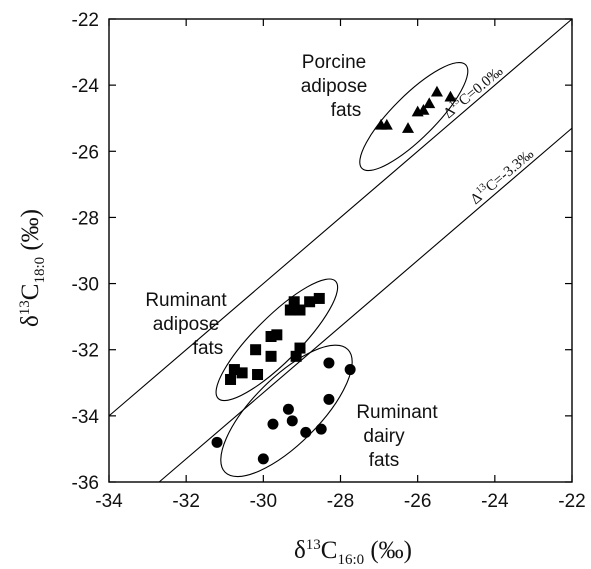 The width and height of the screenshot is (591, 569). Describe the element at coordinates (32, 268) in the screenshot. I see `y-axis-title: δ13C18:0 (‰)` at that location.